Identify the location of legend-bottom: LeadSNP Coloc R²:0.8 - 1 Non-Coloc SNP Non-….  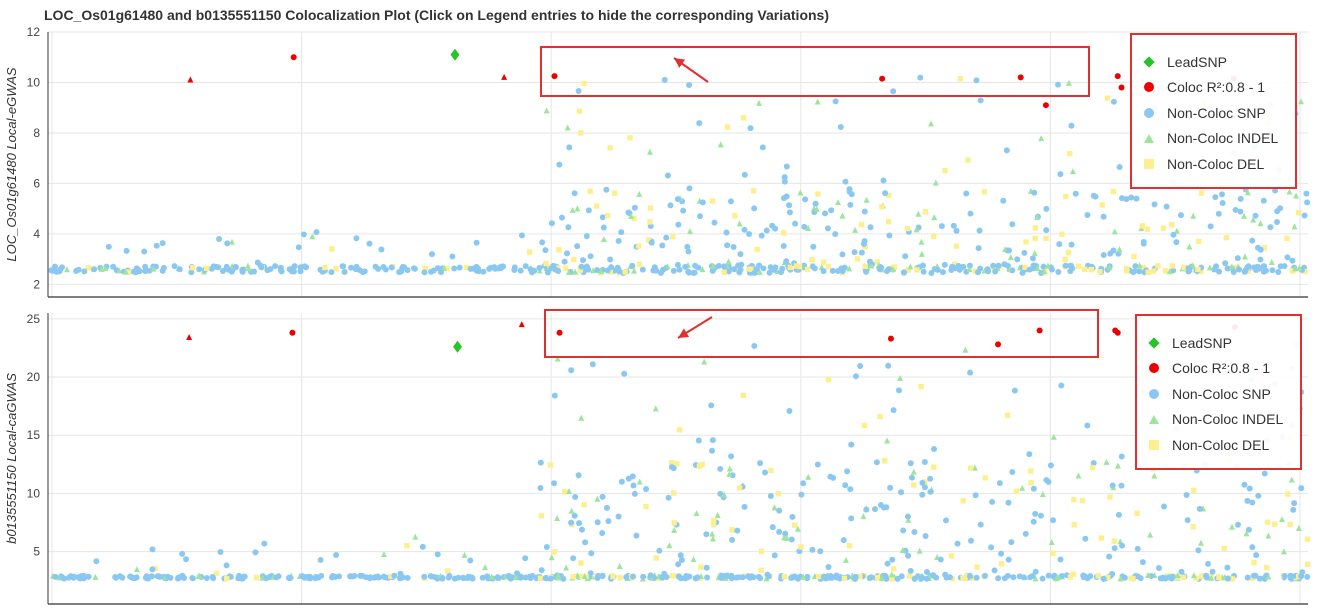
(1218, 392).